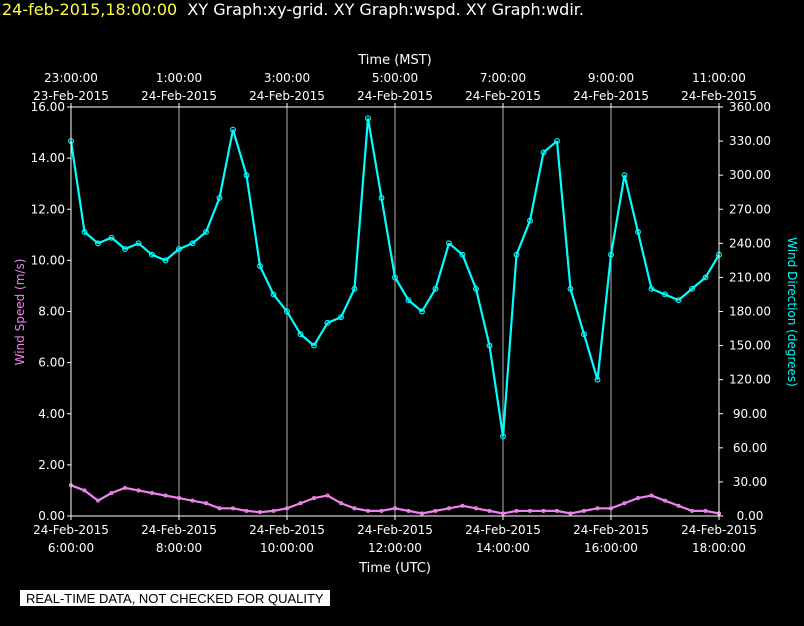 The height and width of the screenshot is (626, 804). What do you see at coordinates (395, 78) in the screenshot?
I see `top-tick-time: 5:00:00` at bounding box center [395, 78].